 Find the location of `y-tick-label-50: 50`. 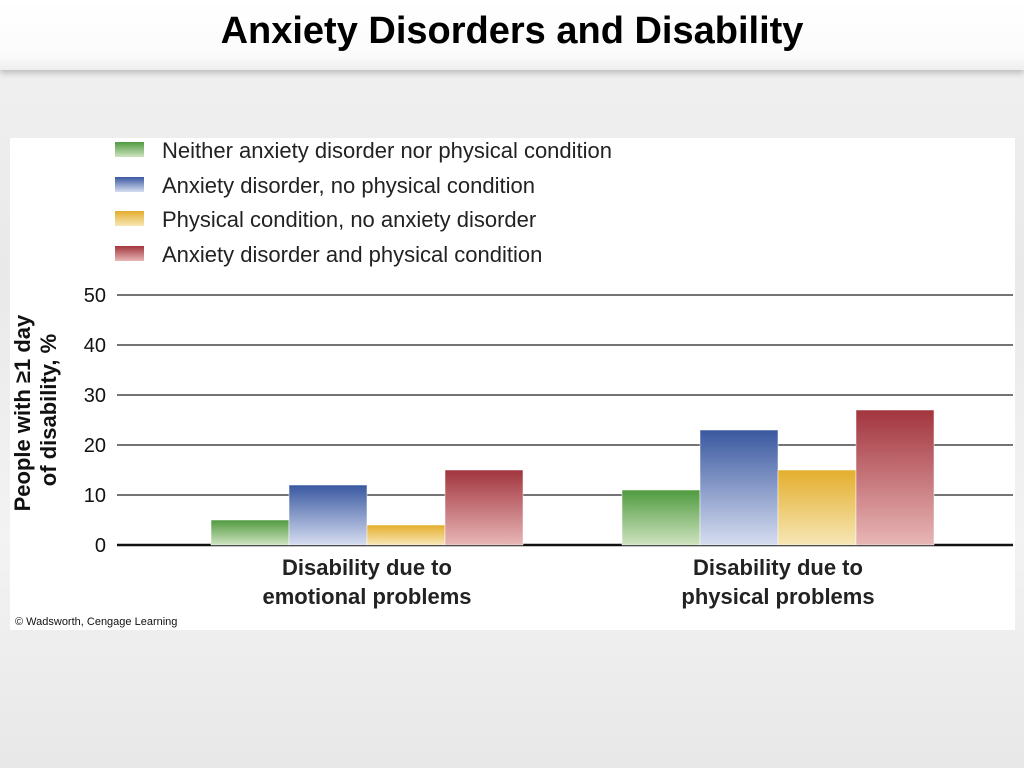

y-tick-label-50: 50 is located at coordinates (95, 296).